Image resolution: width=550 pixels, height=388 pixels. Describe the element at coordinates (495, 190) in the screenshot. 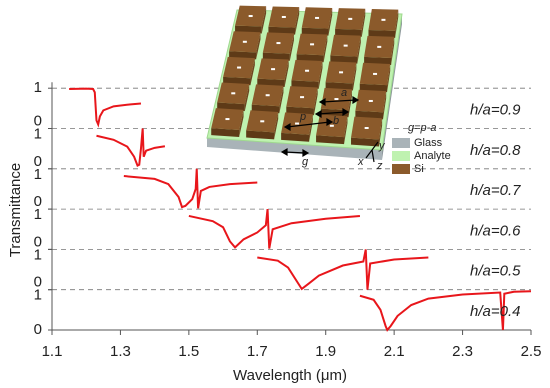

I see `series-label: h/a=0.7` at that location.